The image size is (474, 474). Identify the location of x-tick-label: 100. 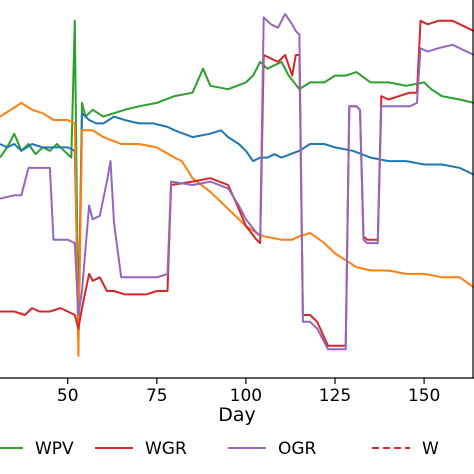
(246, 396).